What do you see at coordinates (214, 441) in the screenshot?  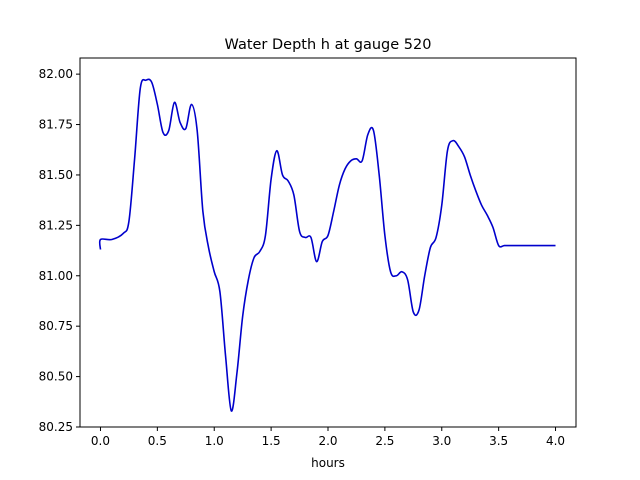 I see `x-tick-label: 1.0` at bounding box center [214, 441].